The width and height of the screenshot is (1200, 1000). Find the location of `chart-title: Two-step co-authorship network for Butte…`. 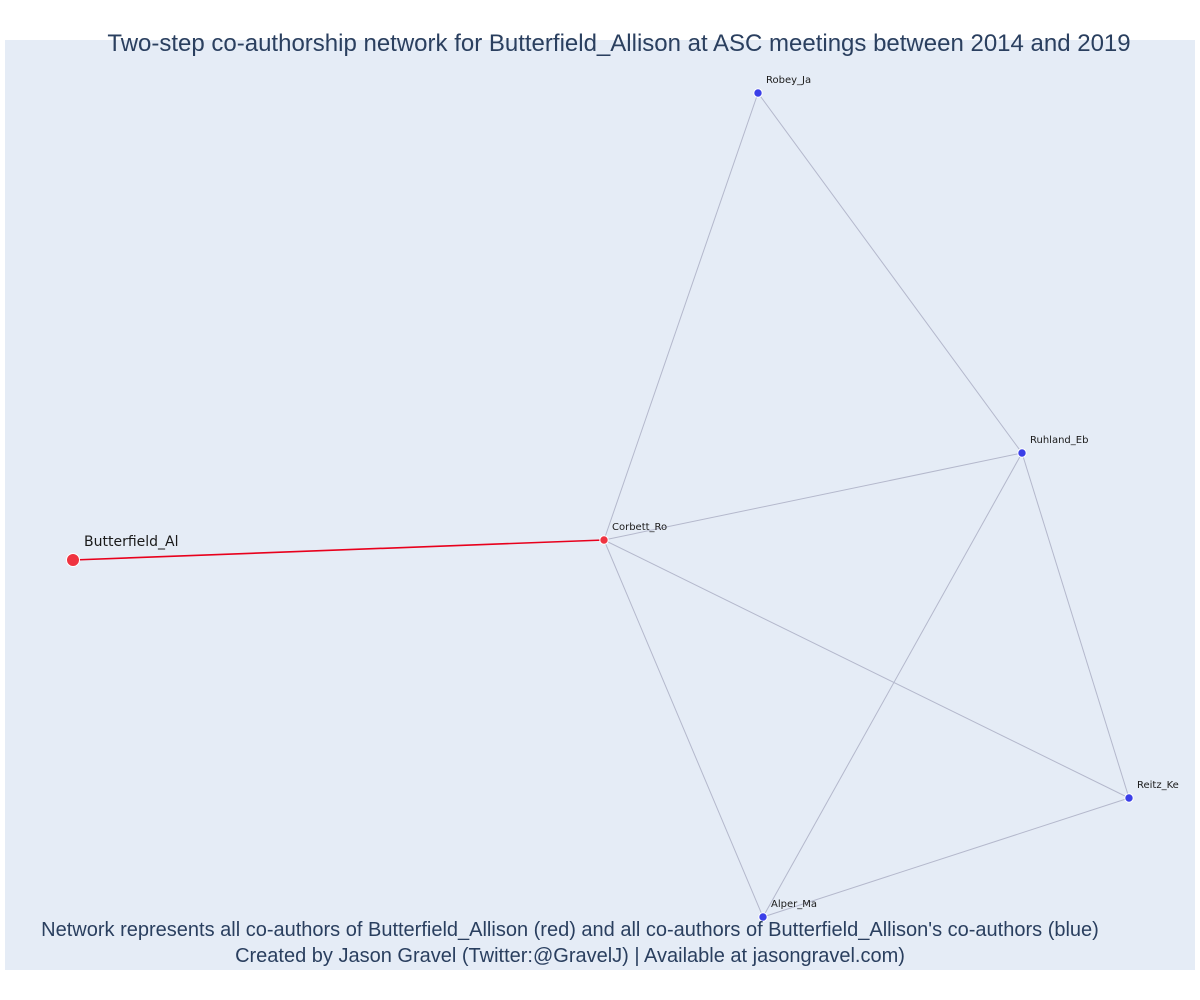

chart-title: Two-step co-authorship network for Butte… is located at coordinates (619, 43).